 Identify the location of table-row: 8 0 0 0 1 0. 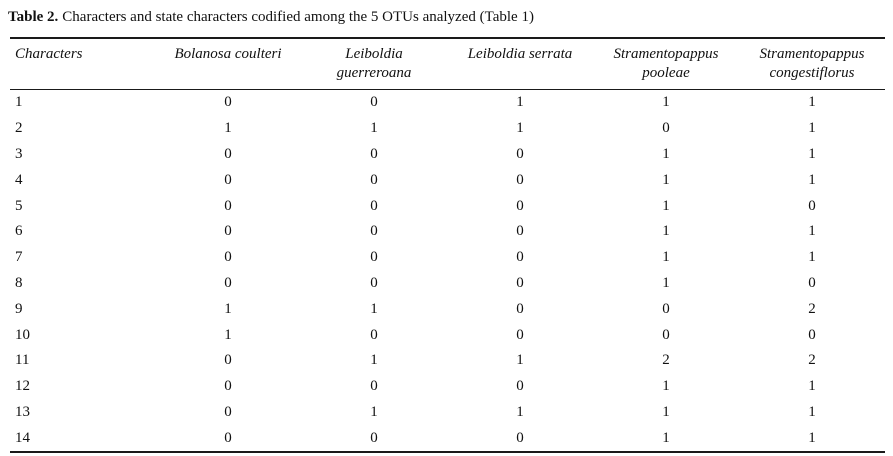
(447, 284).